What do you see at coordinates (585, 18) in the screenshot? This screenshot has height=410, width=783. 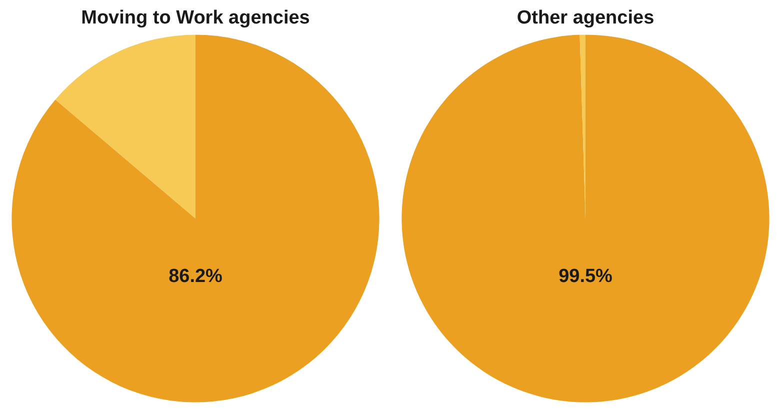 I see `chart-title: Other agencies` at bounding box center [585, 18].